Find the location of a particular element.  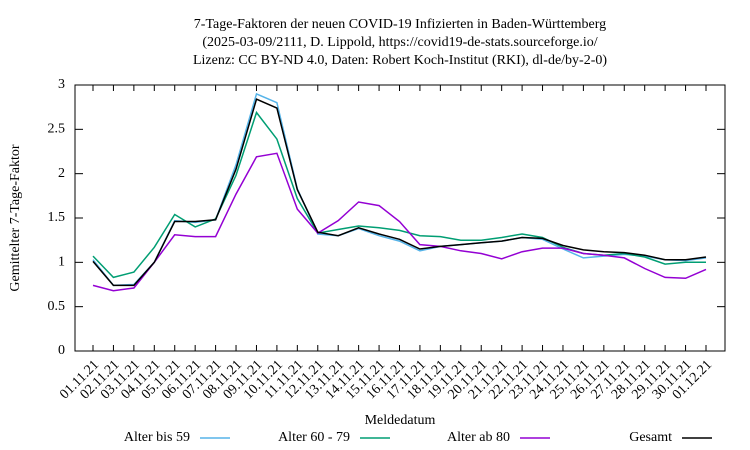

legend-label: Gesamt is located at coordinates (650, 437).